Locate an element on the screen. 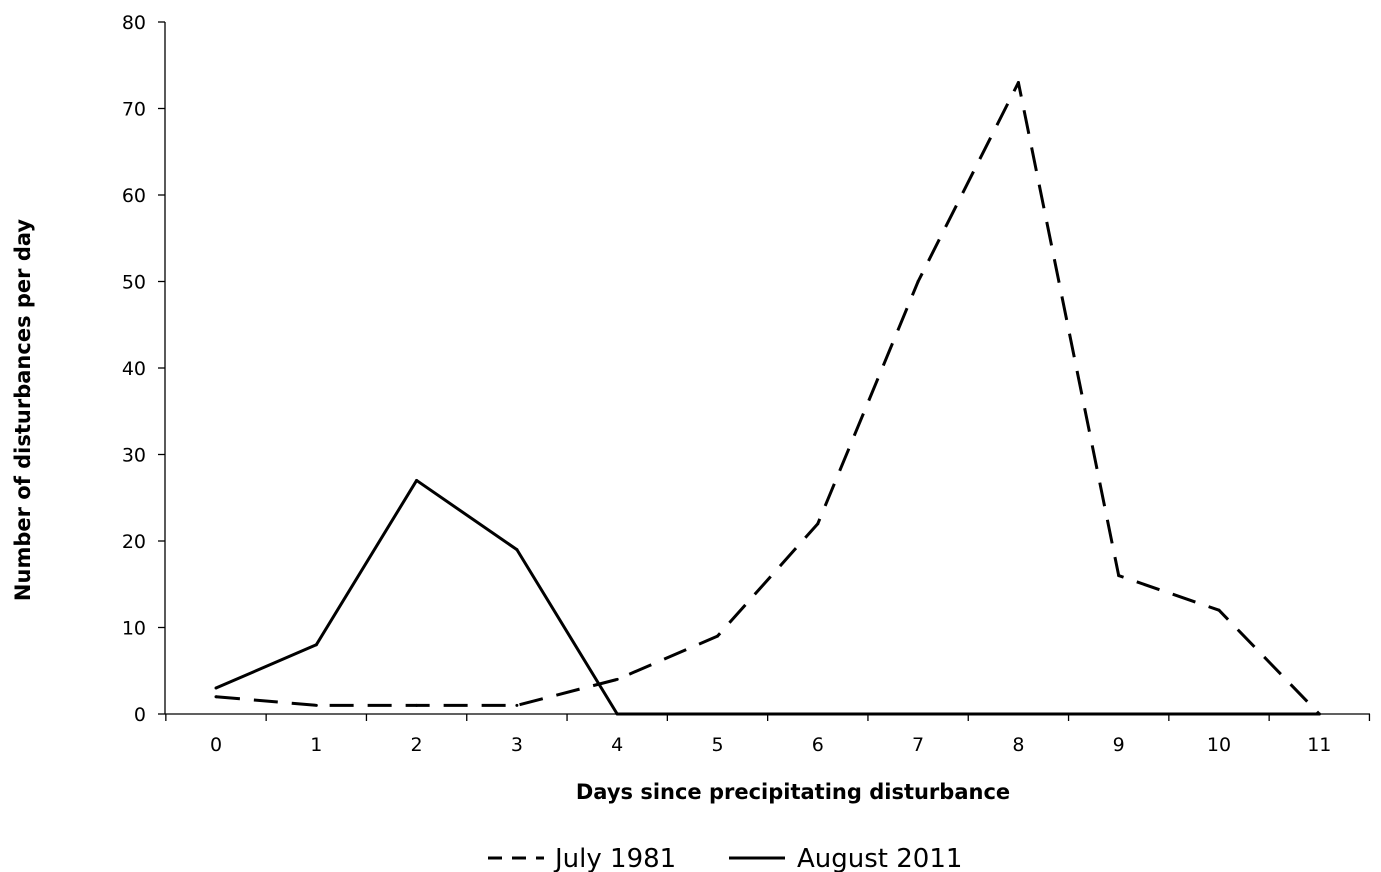 Image resolution: width=1381 pixels, height=872 pixels. x-tick-label: 3 is located at coordinates (517, 745).